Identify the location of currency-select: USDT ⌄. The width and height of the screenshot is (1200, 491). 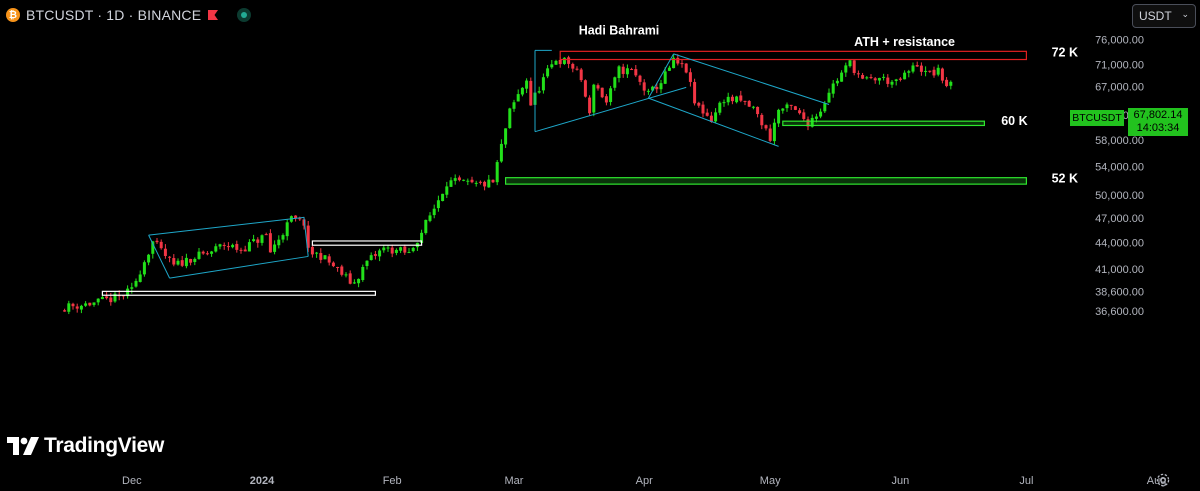
(1164, 16).